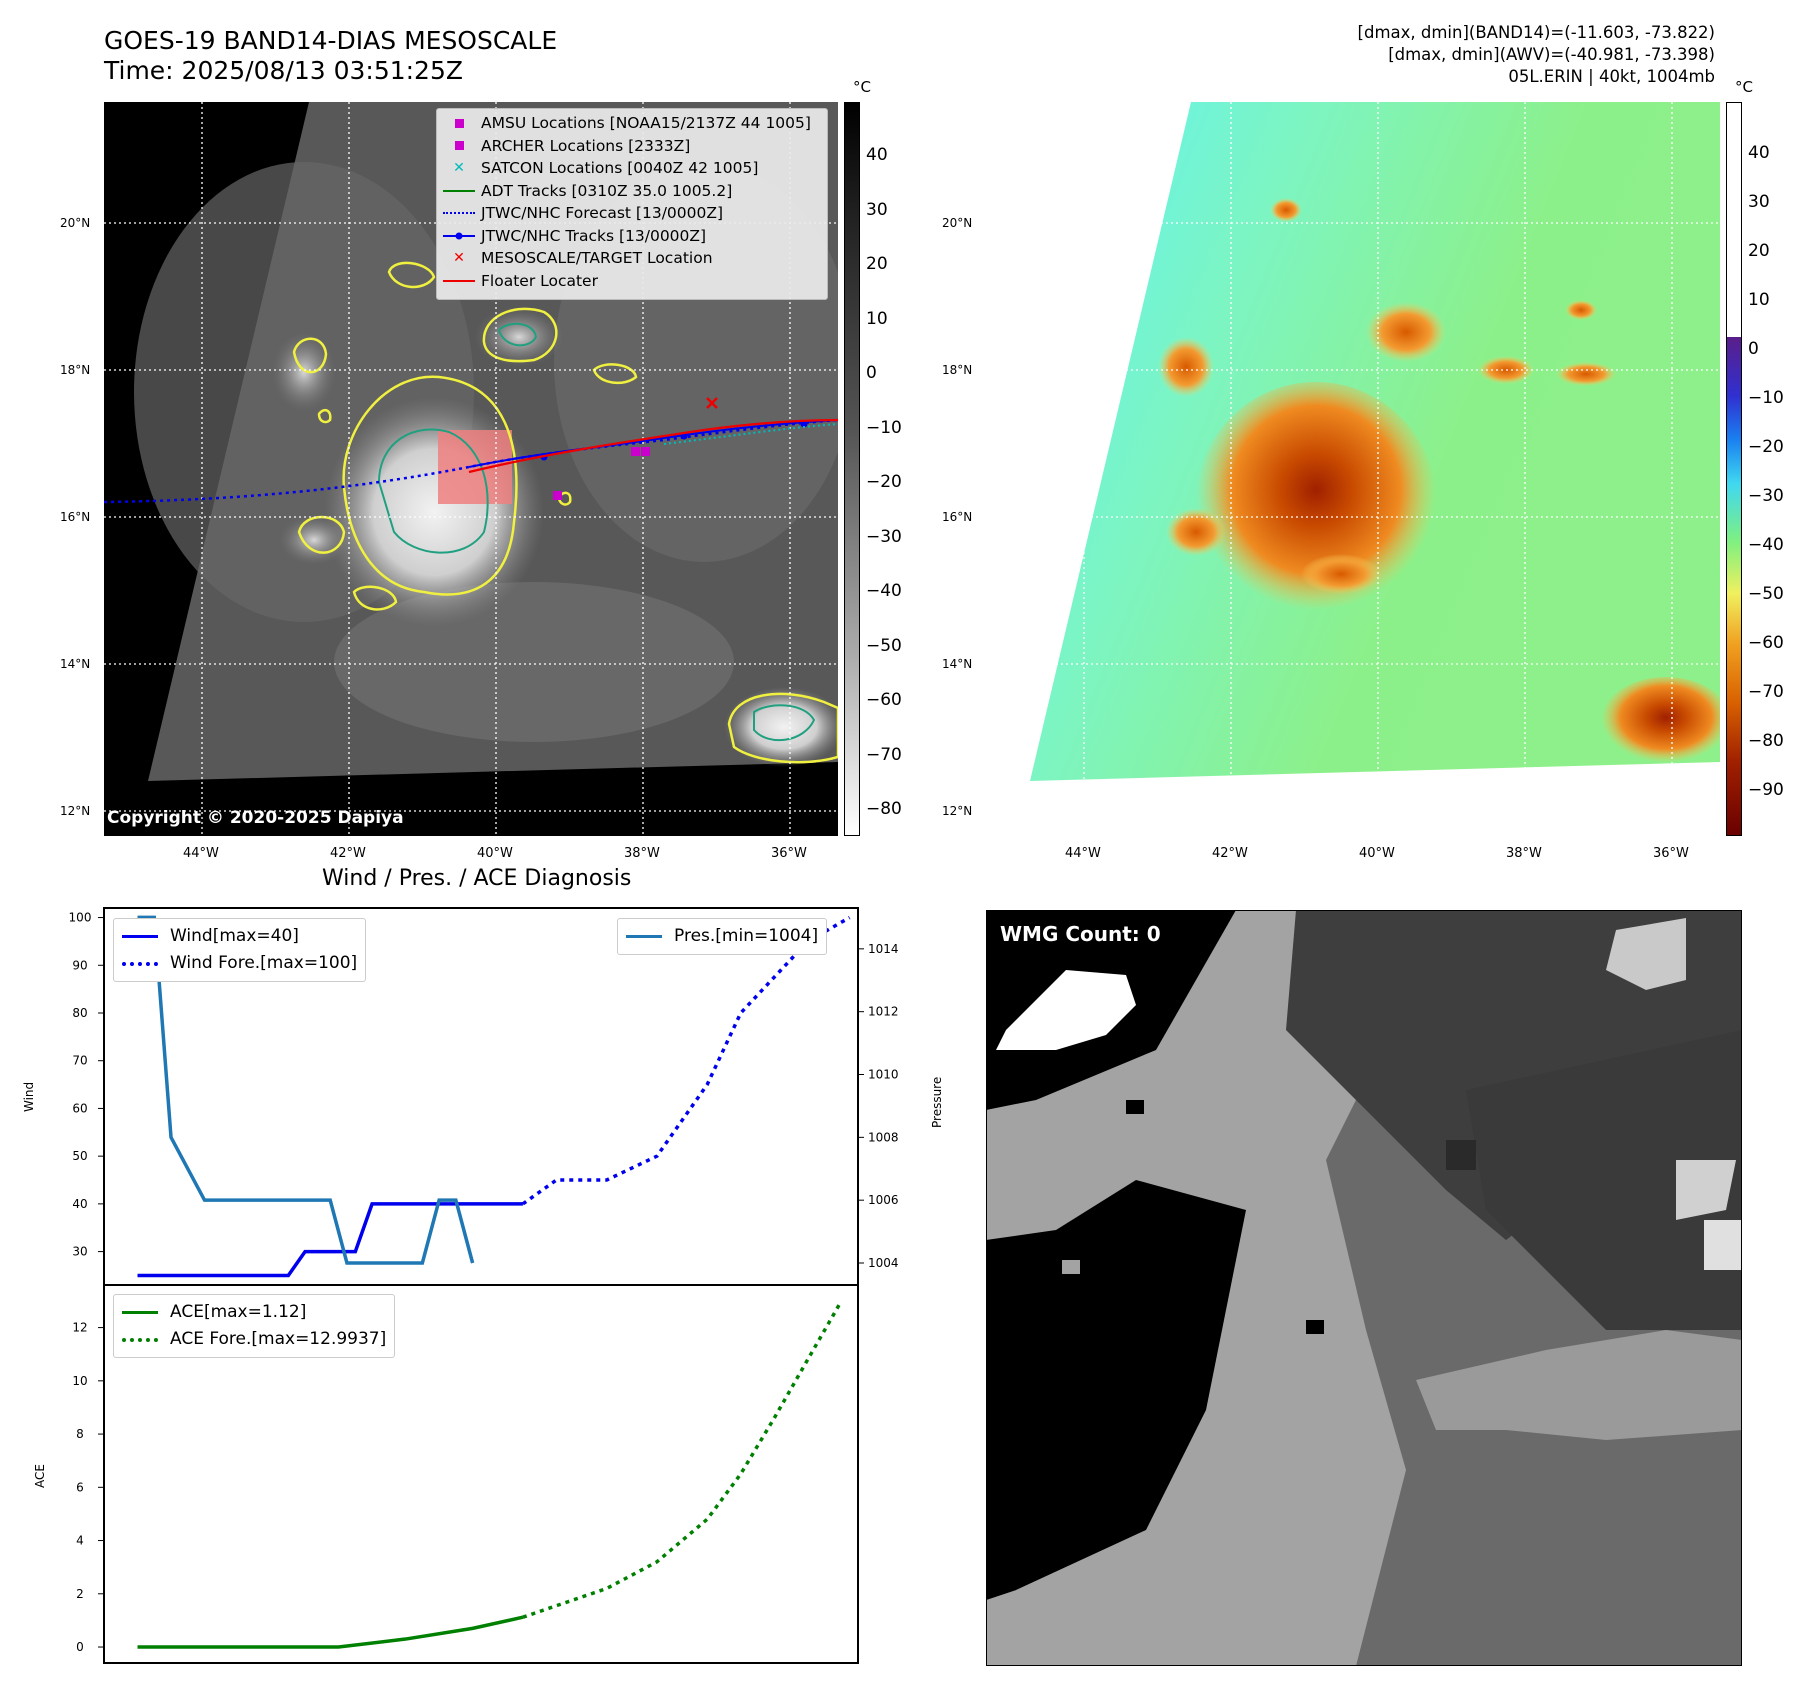 The image size is (1797, 1690). What do you see at coordinates (1759, 251) in the screenshot?
I see `awv-colorbar-tick: 20` at bounding box center [1759, 251].